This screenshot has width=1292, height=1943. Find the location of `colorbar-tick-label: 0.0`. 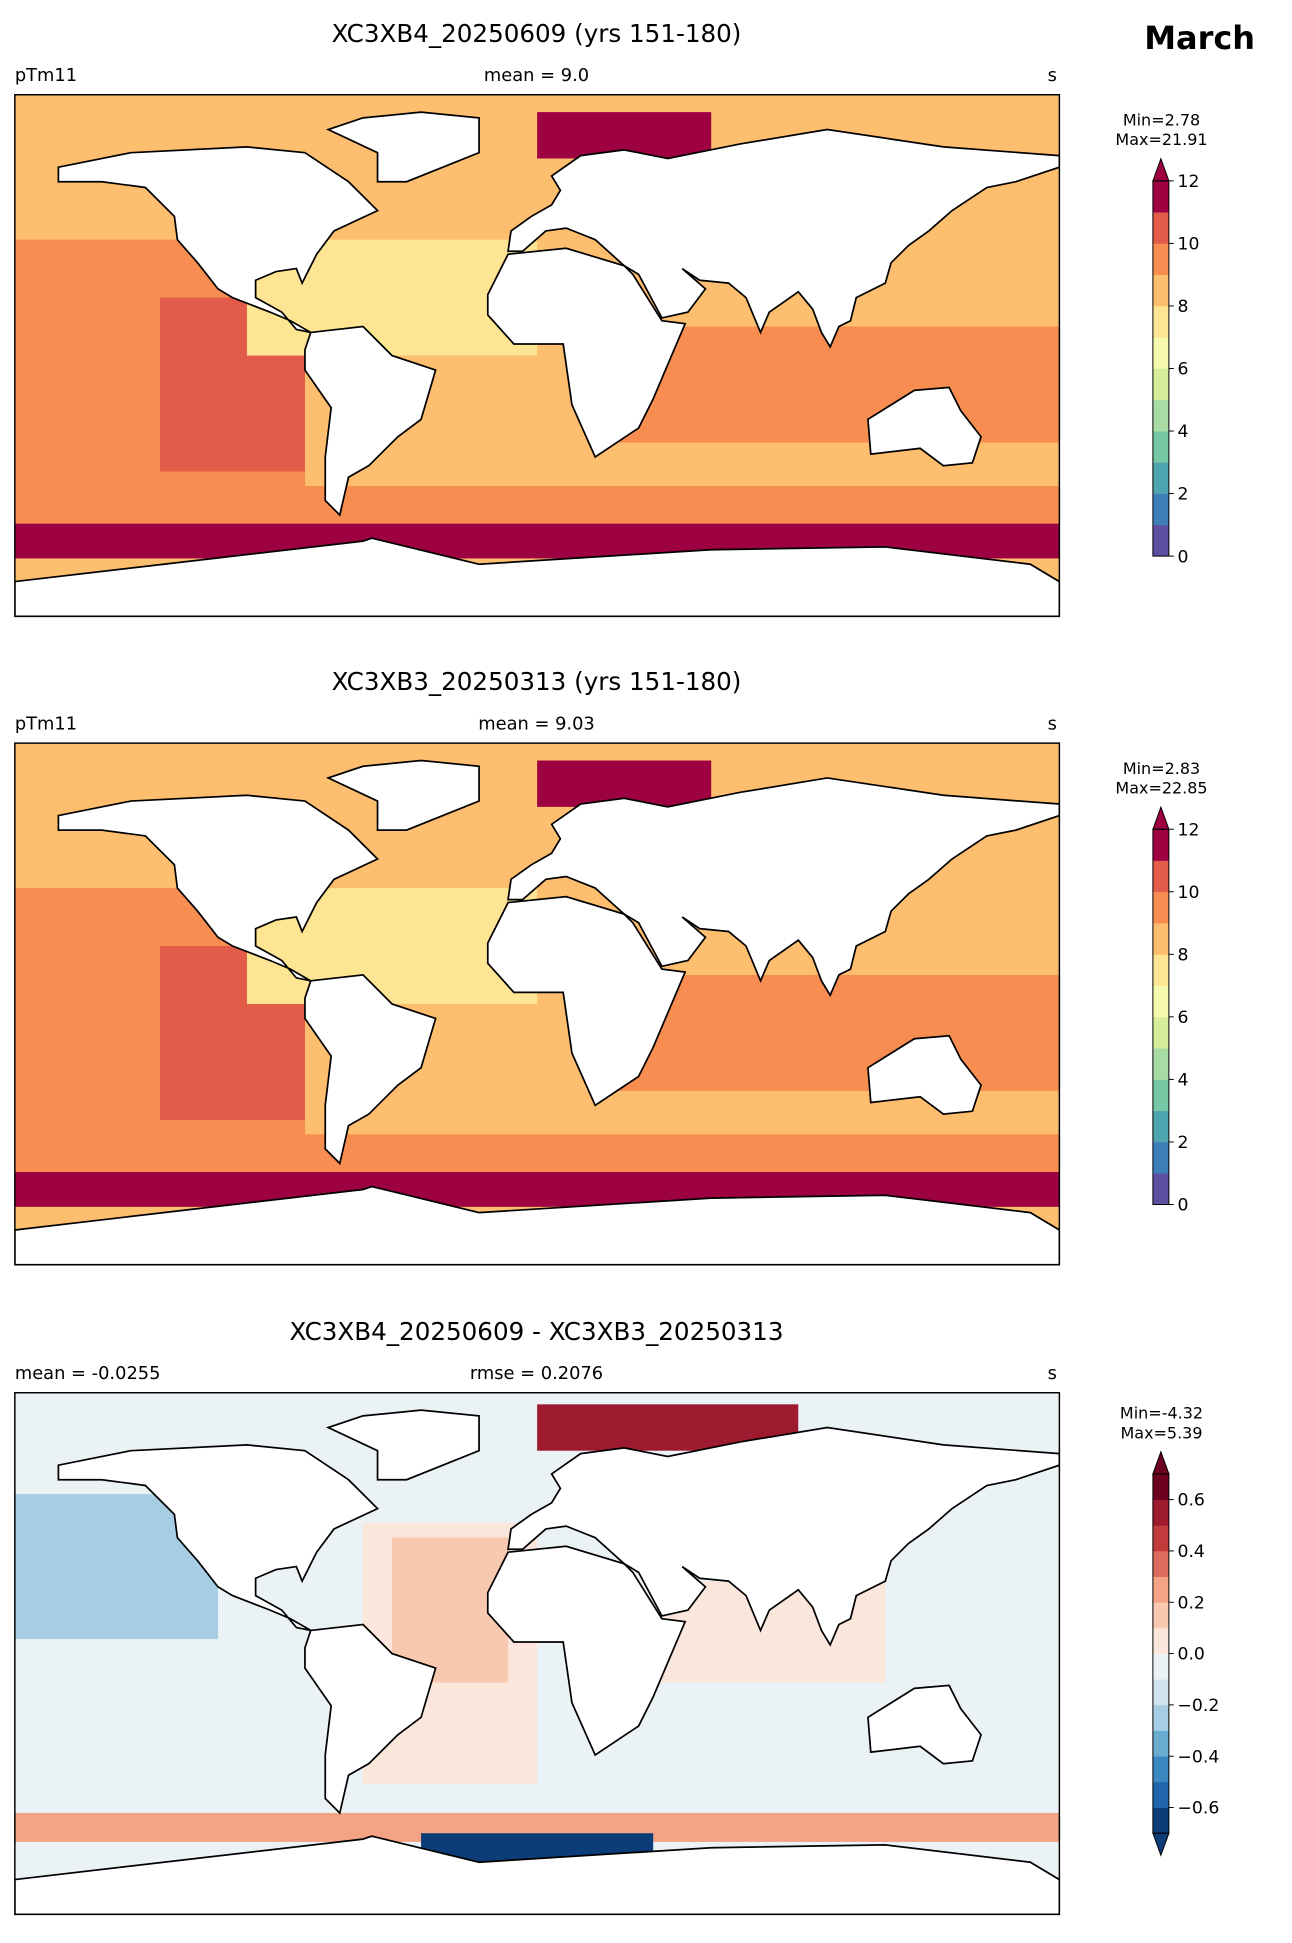

colorbar-tick-label: 0.0 is located at coordinates (1191, 1655).